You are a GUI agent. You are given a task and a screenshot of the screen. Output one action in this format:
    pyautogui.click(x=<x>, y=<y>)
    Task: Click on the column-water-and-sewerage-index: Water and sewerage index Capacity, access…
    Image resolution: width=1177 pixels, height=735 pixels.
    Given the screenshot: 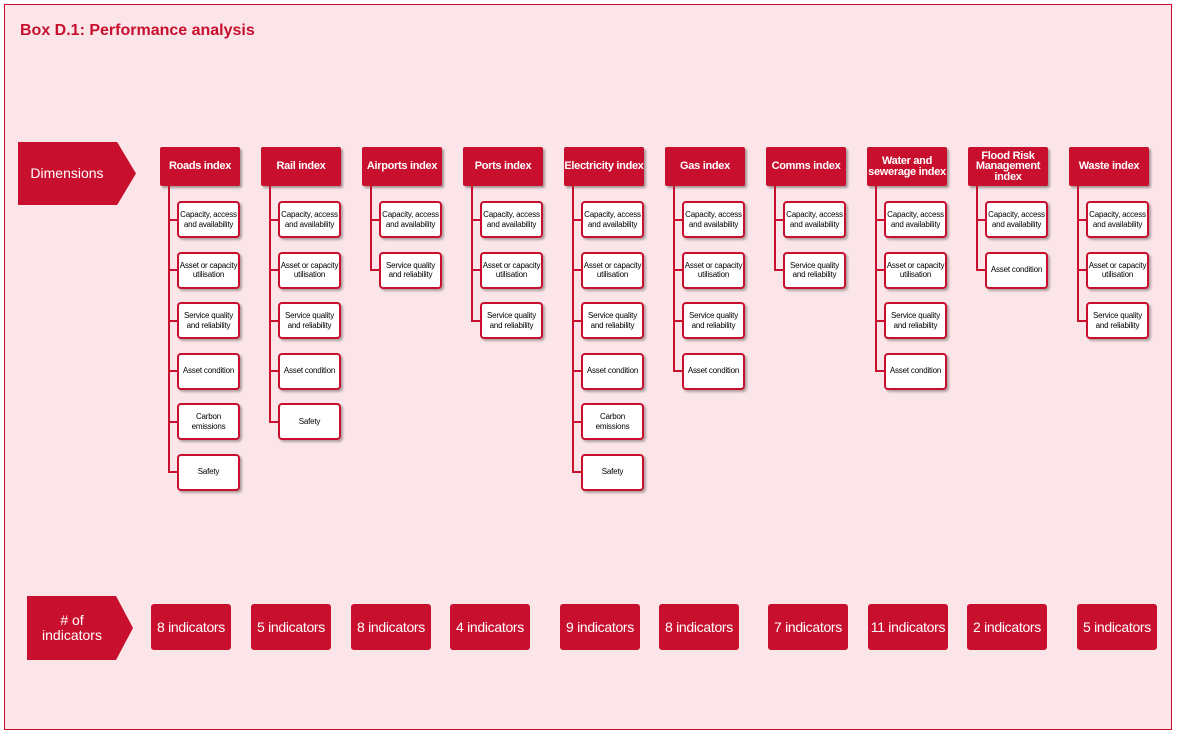 What is the action you would take?
    pyautogui.click(x=908, y=332)
    